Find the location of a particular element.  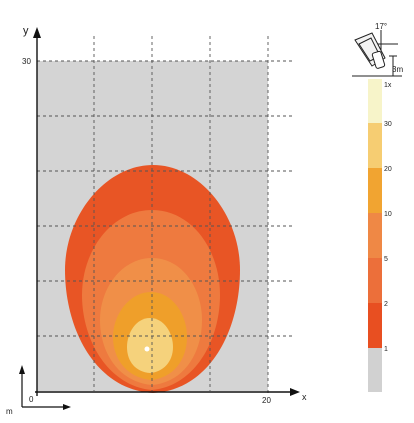

x-axis-label: x is located at coordinates (304, 397).